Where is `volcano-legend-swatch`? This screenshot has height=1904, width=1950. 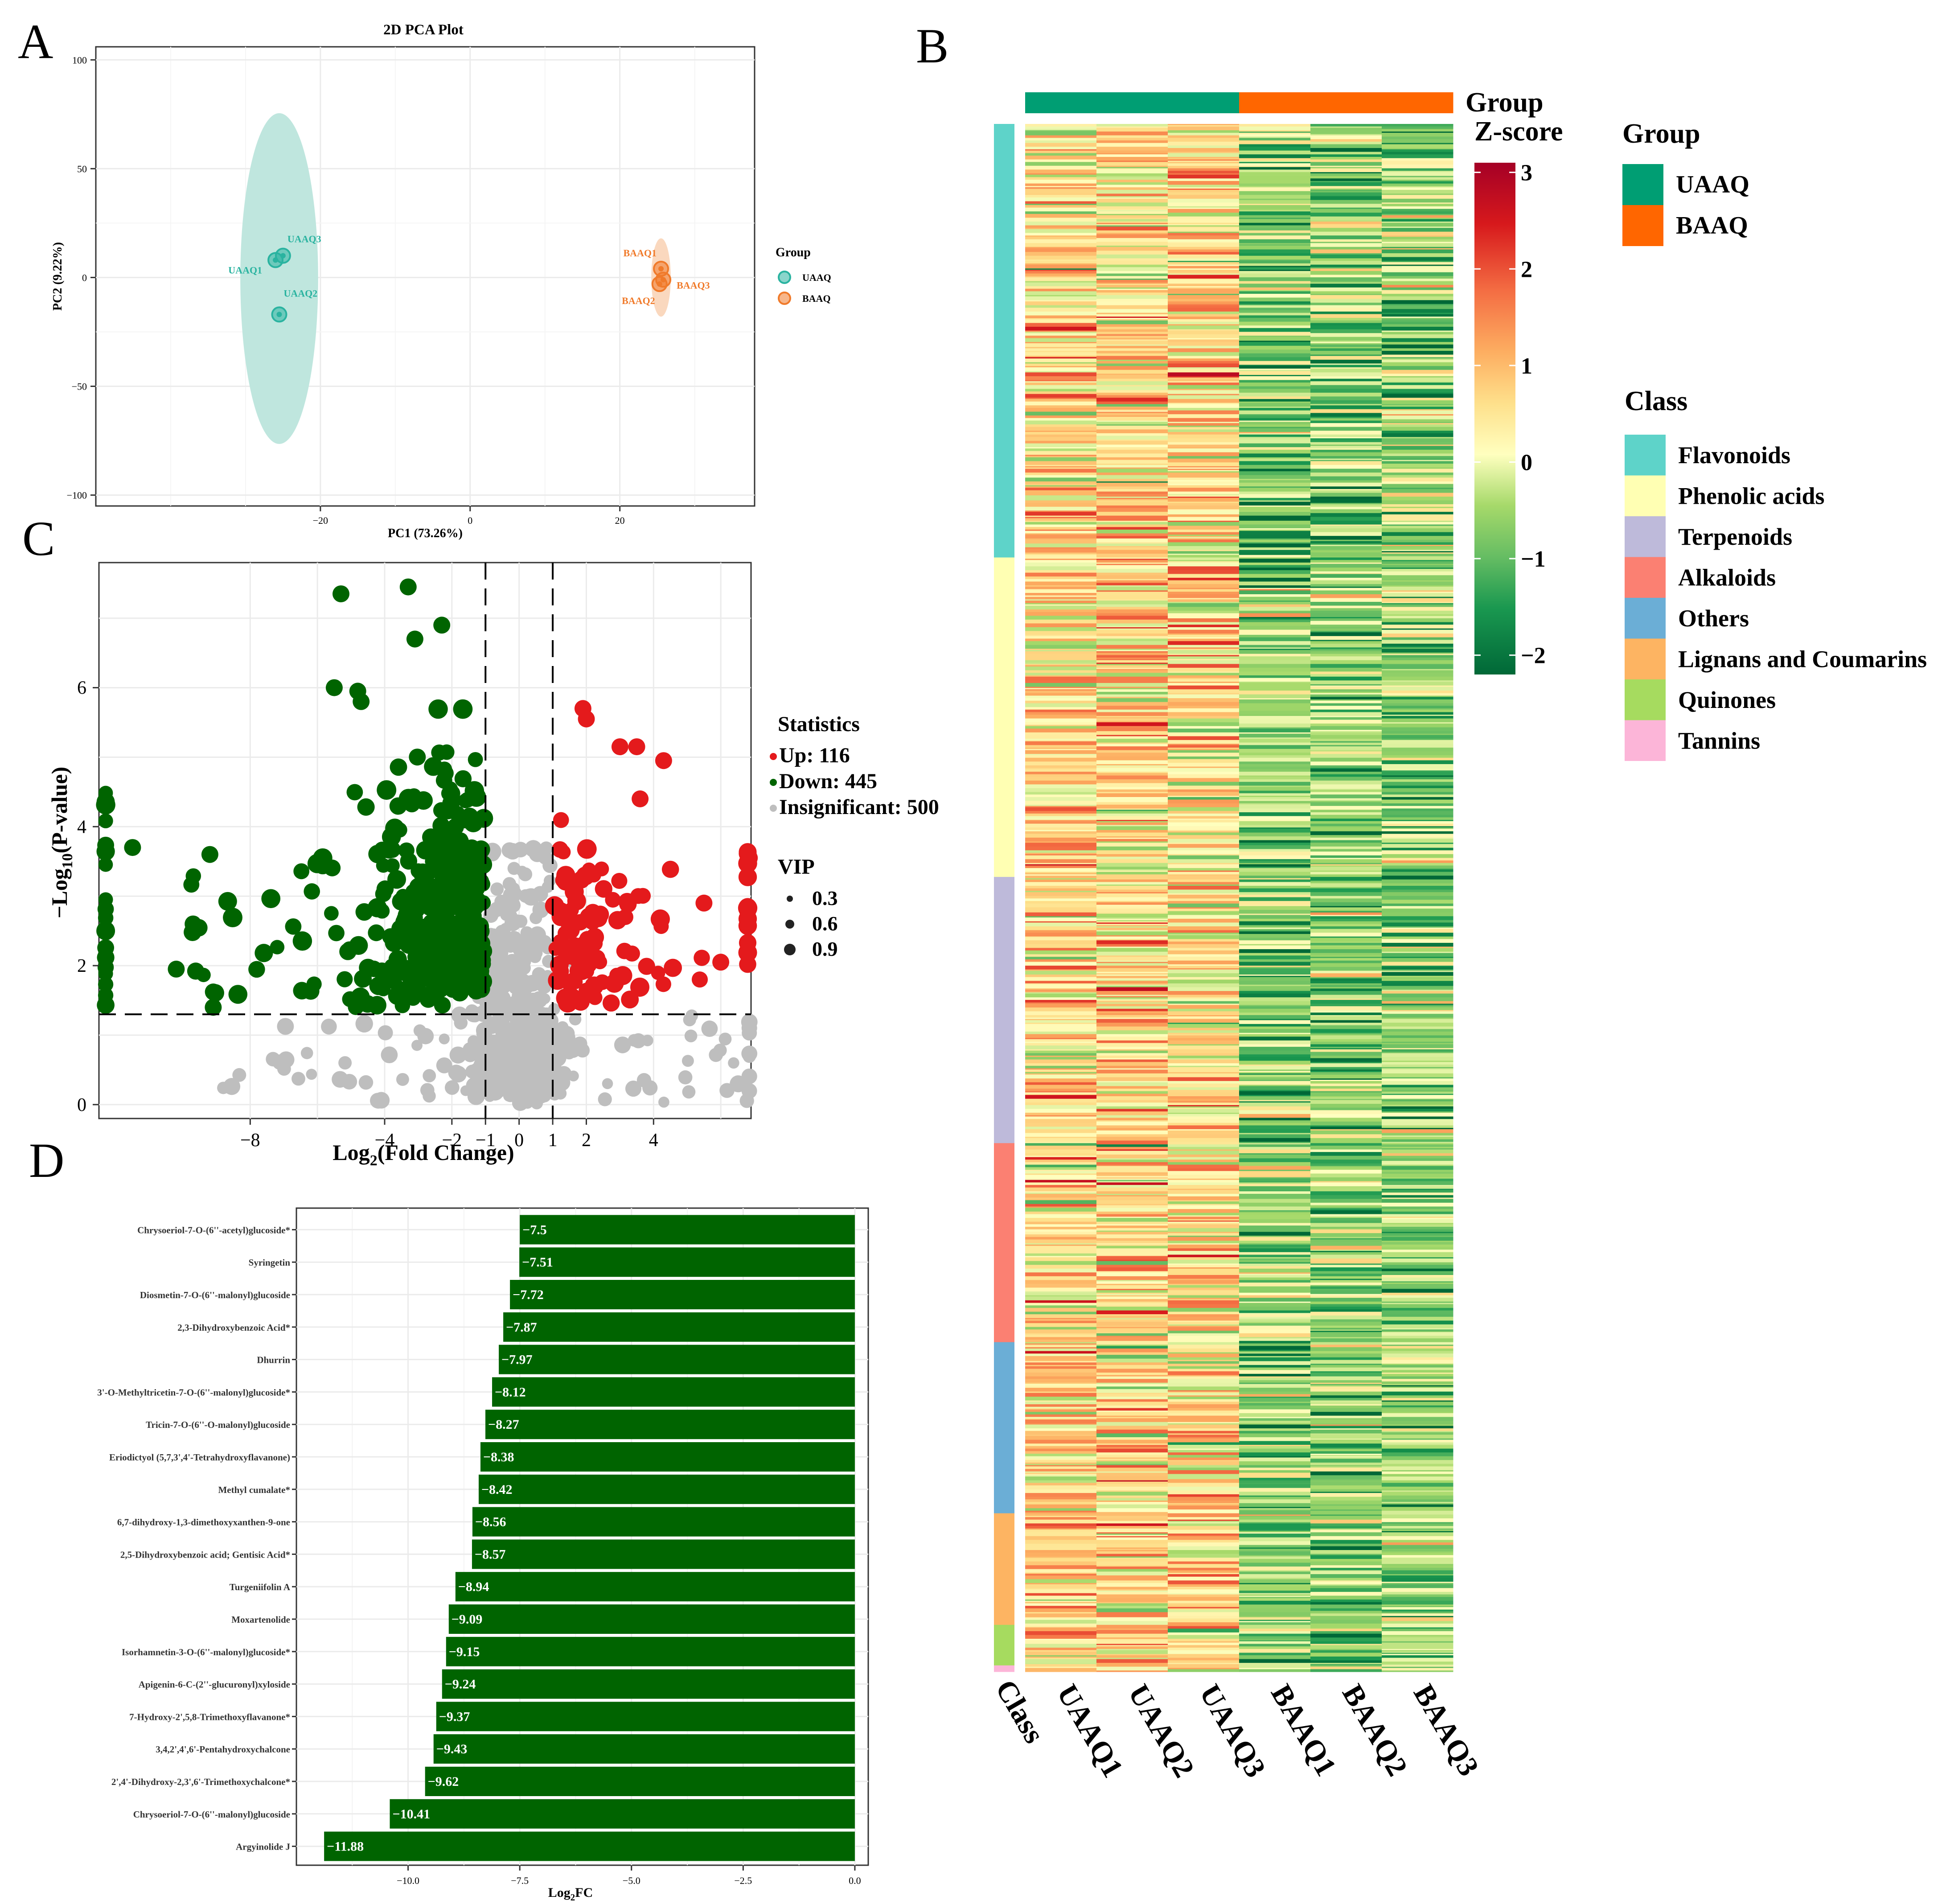 volcano-legend-swatch is located at coordinates (774, 808).